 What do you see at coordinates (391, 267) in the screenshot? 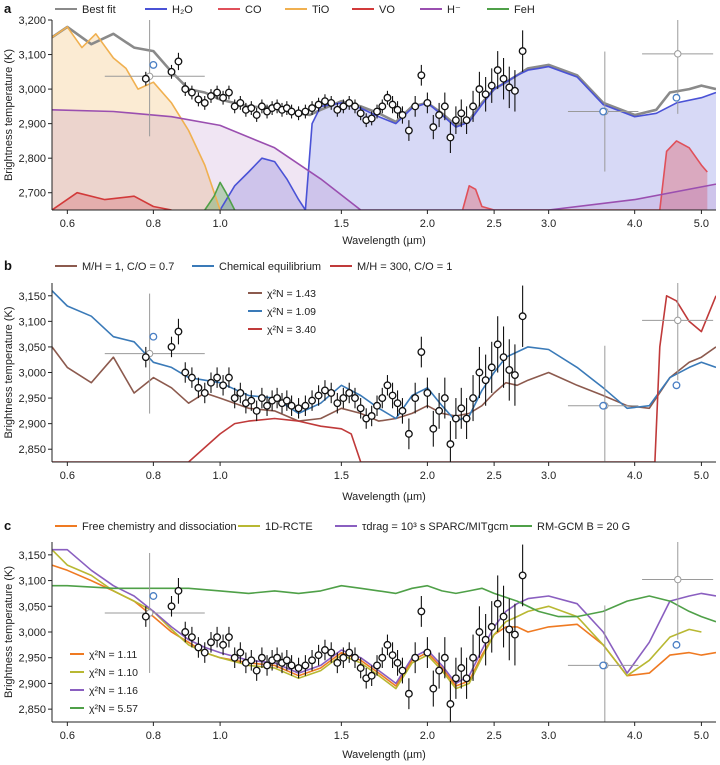
I see `legend-item: M/H = 300, C/O = 1` at bounding box center [391, 267].